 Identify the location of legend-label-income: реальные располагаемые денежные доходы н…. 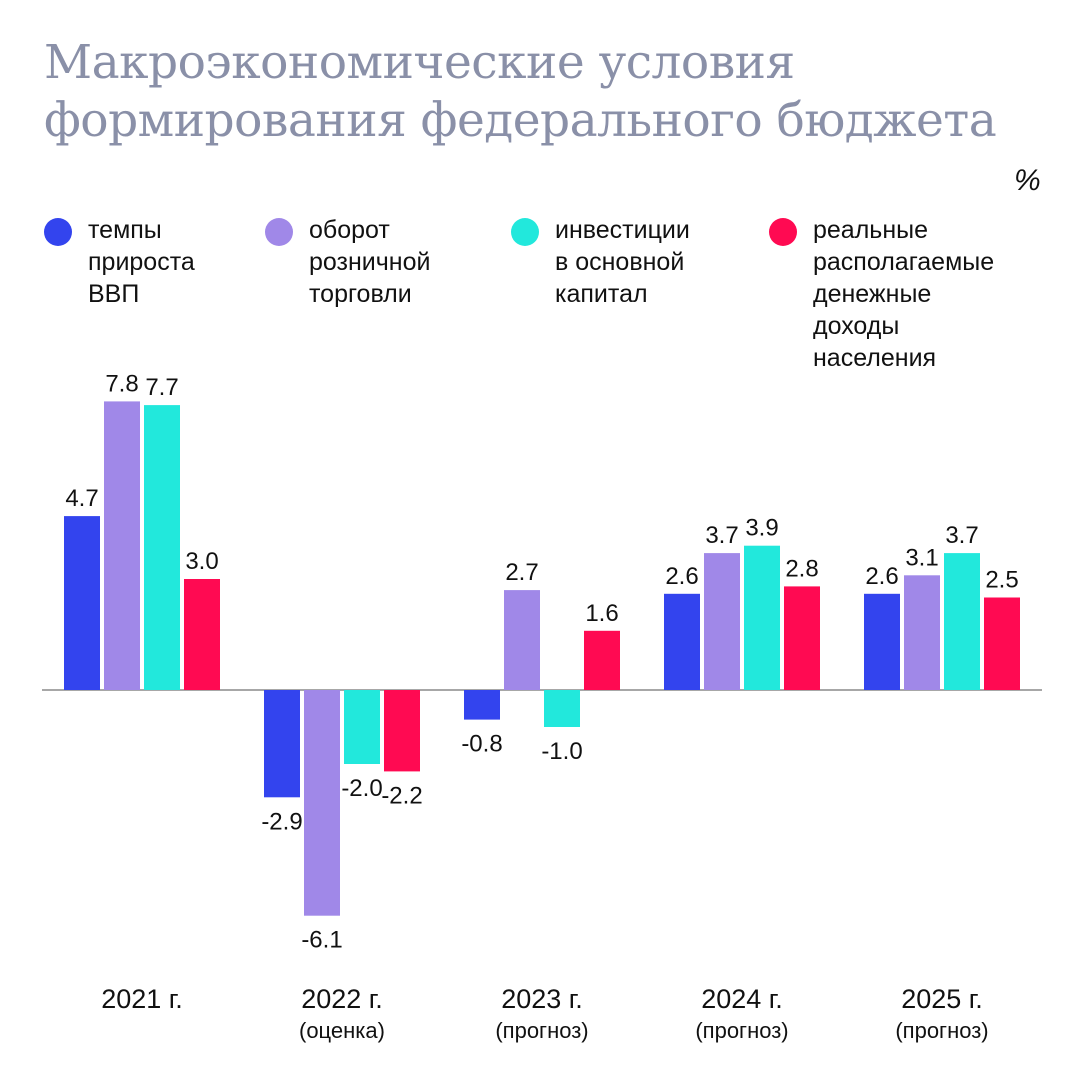
(904, 294).